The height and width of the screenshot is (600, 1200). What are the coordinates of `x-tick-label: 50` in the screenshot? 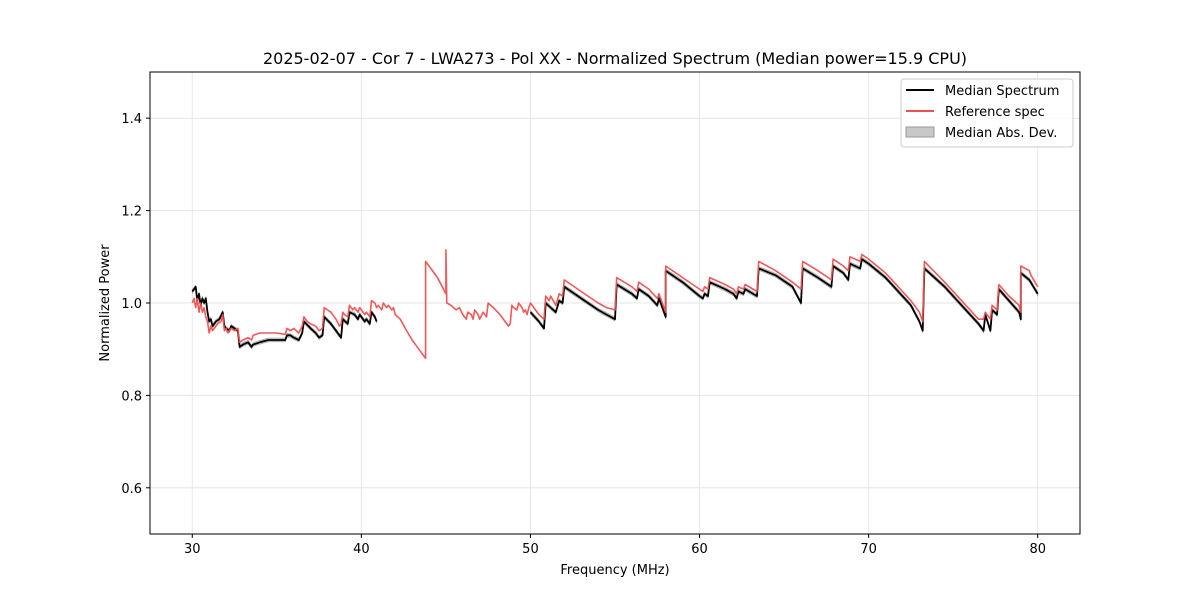 It's located at (530, 549).